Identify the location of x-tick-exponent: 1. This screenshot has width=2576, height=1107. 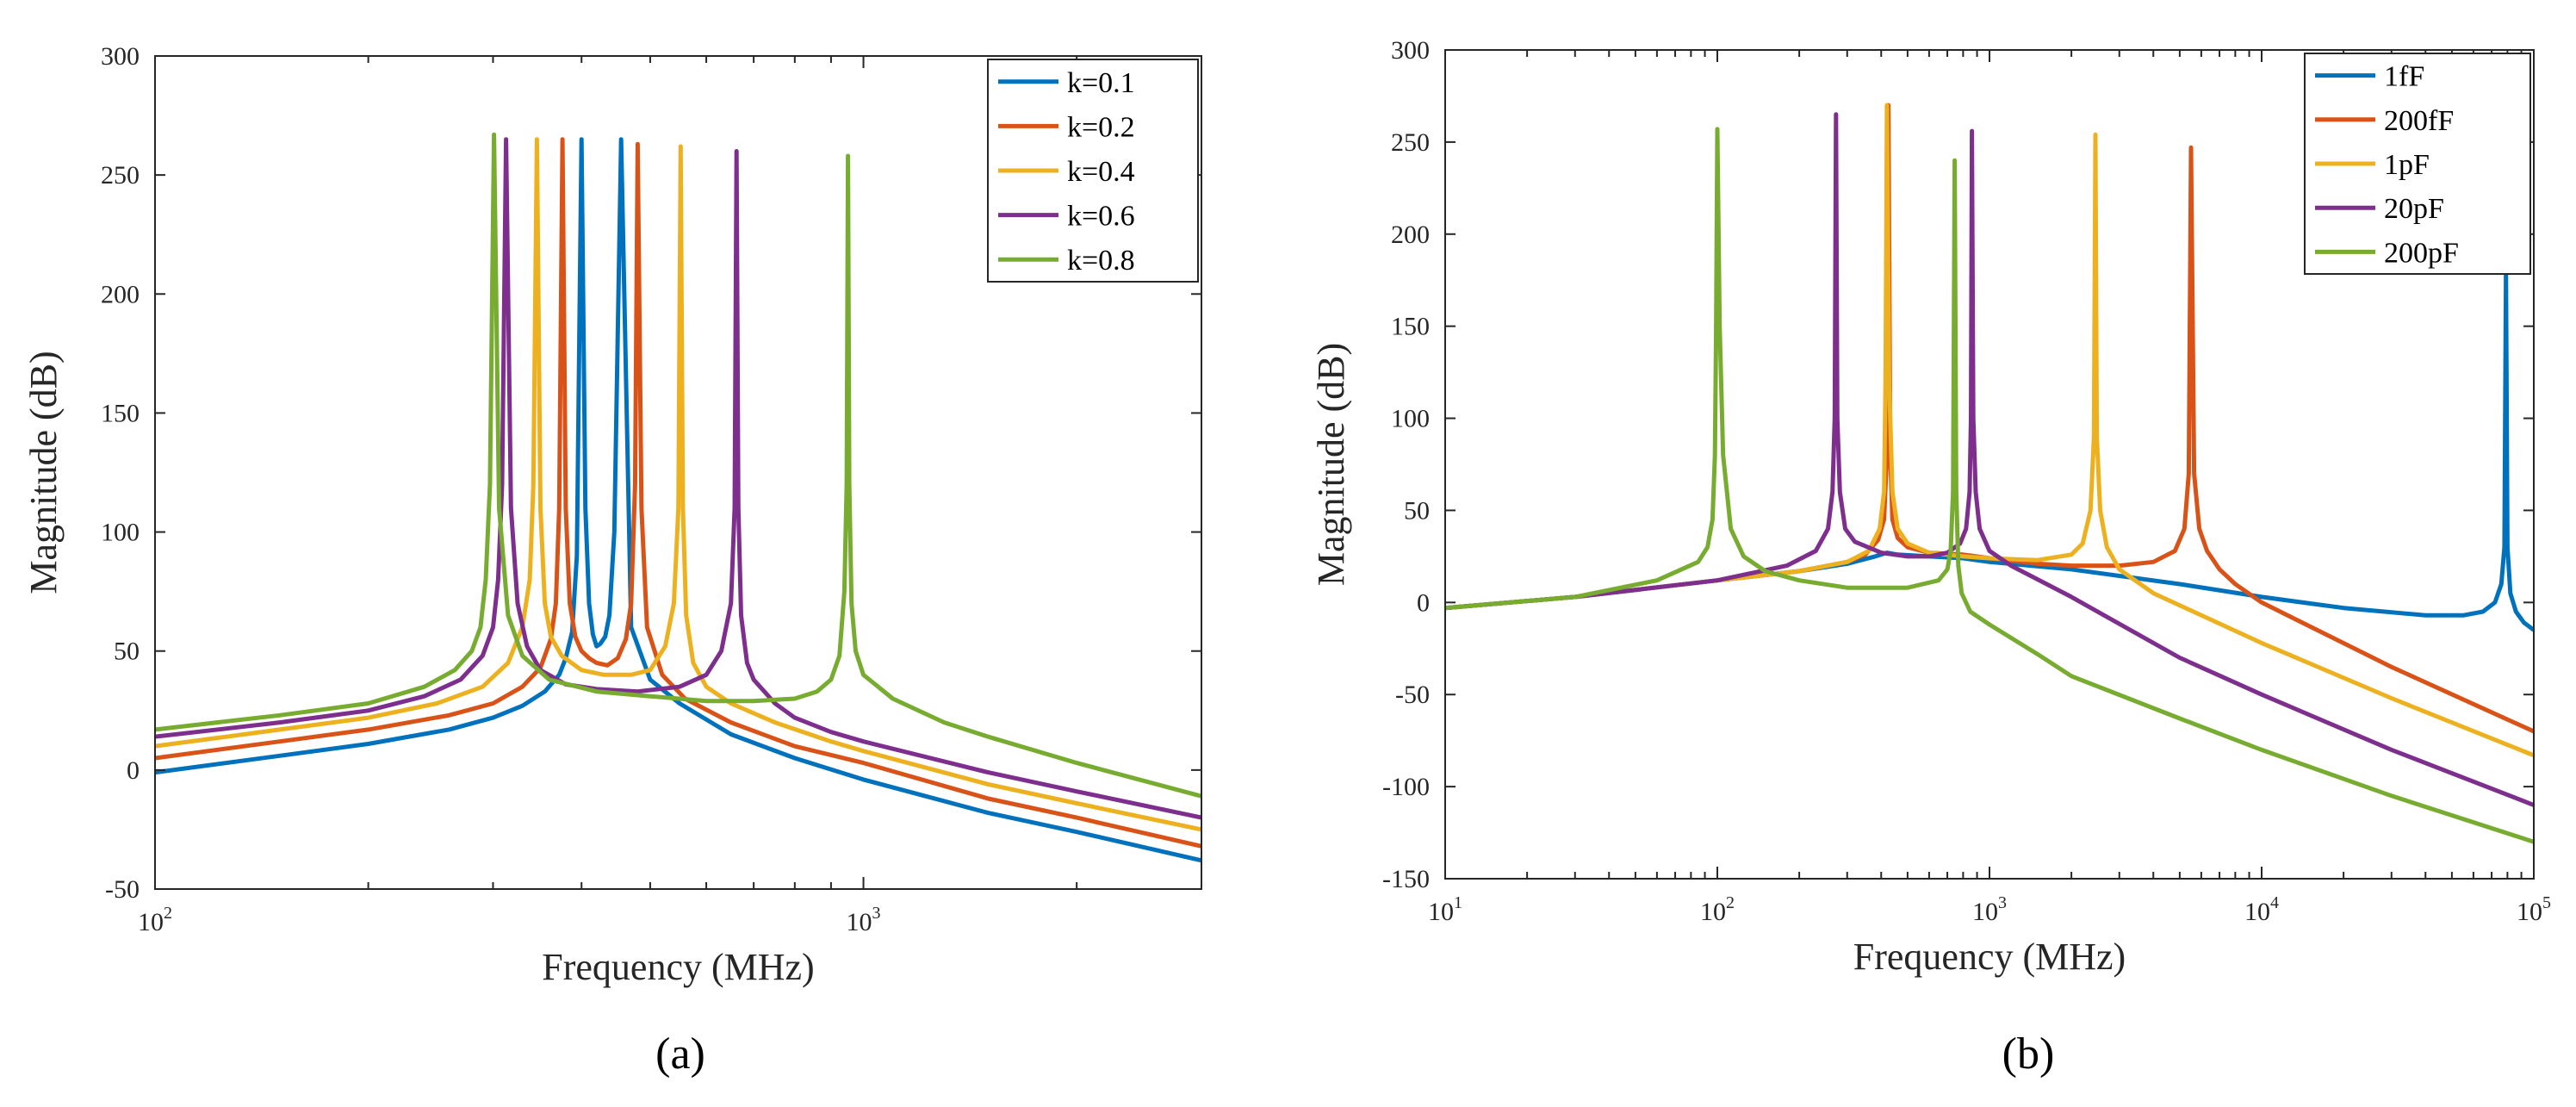
(1458, 902).